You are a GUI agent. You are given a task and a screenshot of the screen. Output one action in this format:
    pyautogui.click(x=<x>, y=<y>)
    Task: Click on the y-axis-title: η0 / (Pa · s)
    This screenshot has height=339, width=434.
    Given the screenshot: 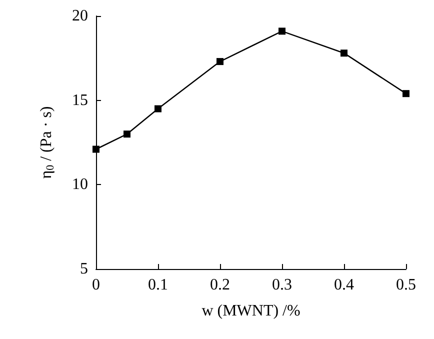 What is the action you would take?
    pyautogui.click(x=47, y=142)
    